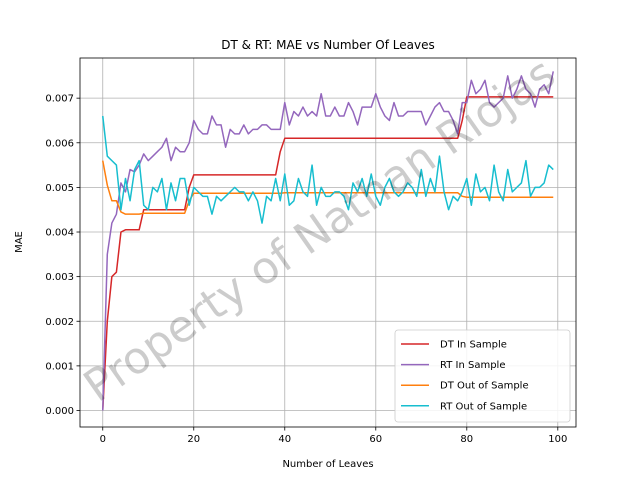  Describe the element at coordinates (327, 464) in the screenshot. I see `x-axis-label: Number of Leaves` at that location.